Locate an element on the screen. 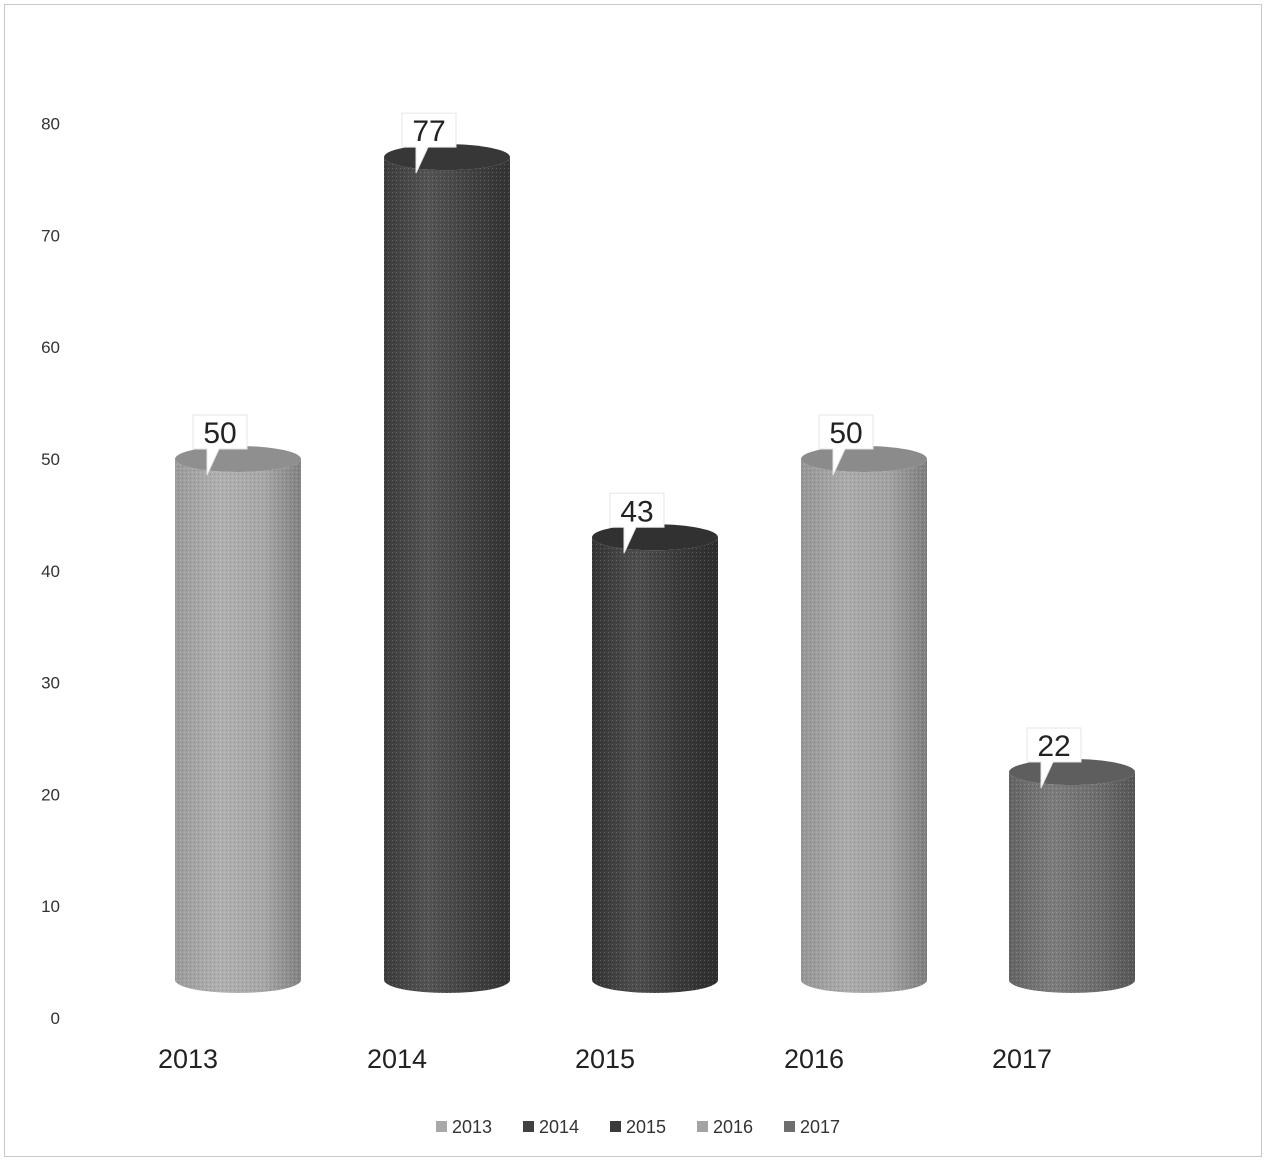 The height and width of the screenshot is (1163, 1268). y-tick-label: 30 is located at coordinates (50, 683).